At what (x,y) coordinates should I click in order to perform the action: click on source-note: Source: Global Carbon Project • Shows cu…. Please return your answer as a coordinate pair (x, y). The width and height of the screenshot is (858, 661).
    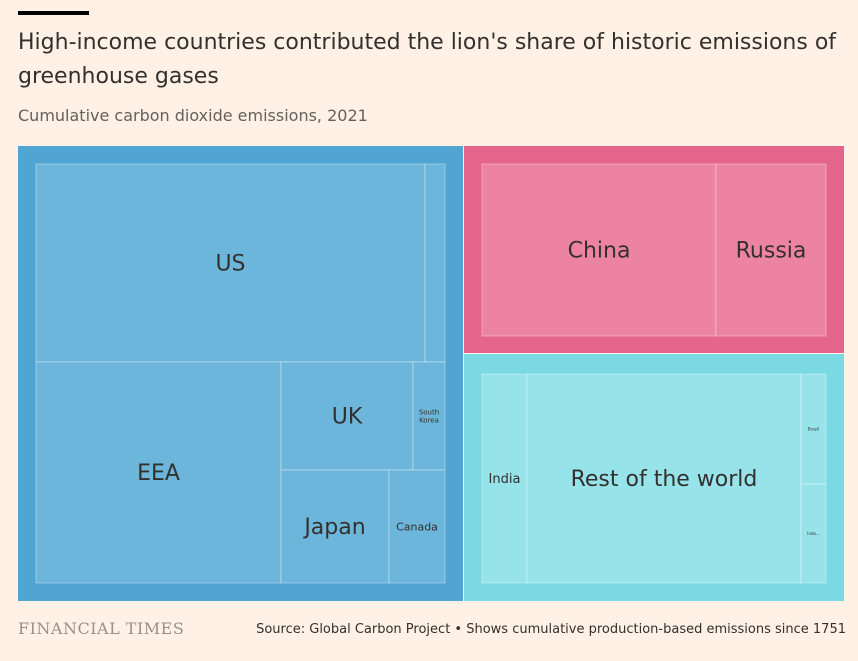
    Looking at the image, I should click on (551, 629).